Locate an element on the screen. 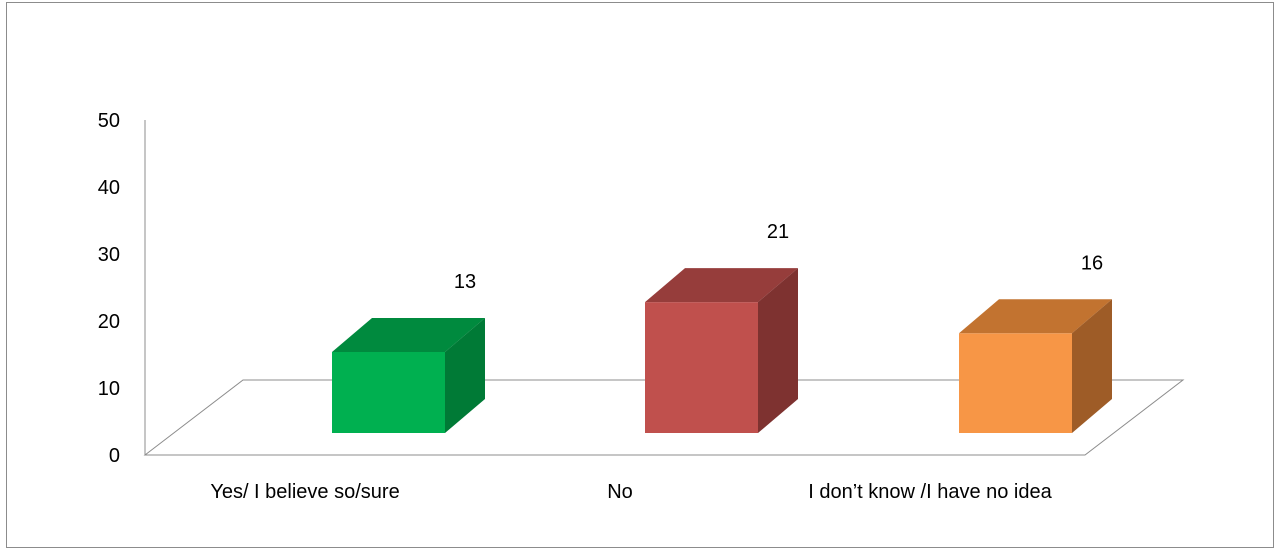 Image resolution: width=1282 pixels, height=552 pixels. y-tick-label: 30 is located at coordinates (109, 255).